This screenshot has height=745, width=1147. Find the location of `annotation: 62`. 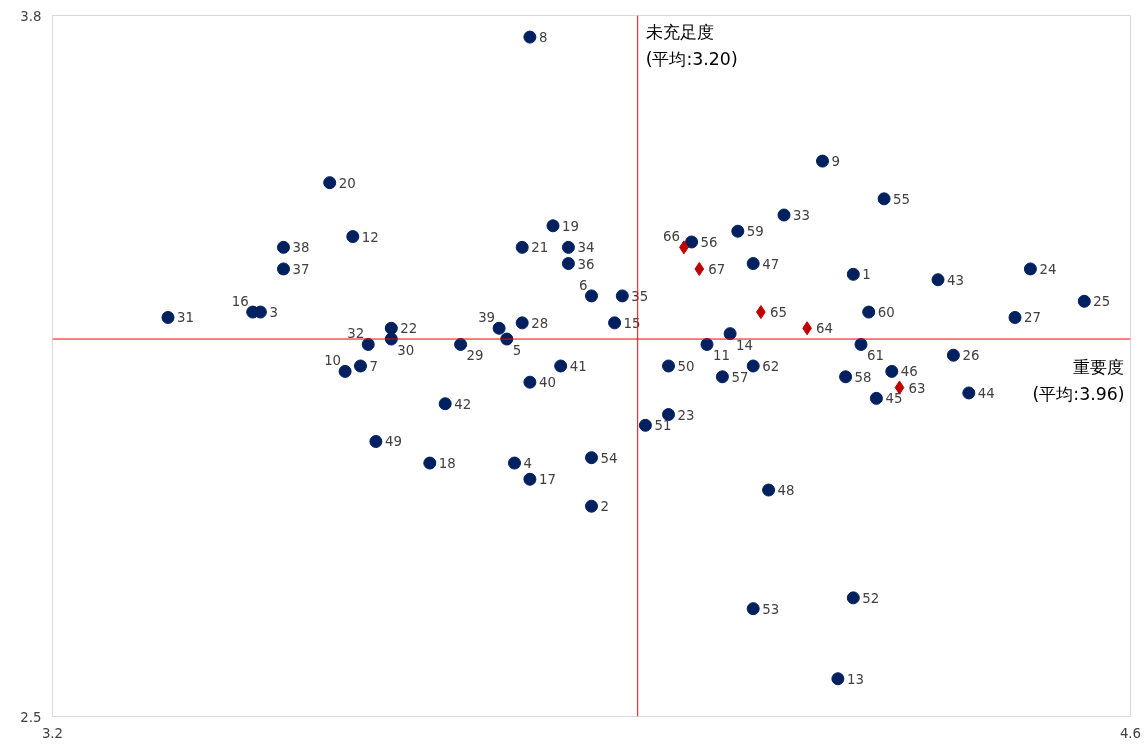

annotation: 62 is located at coordinates (771, 366).